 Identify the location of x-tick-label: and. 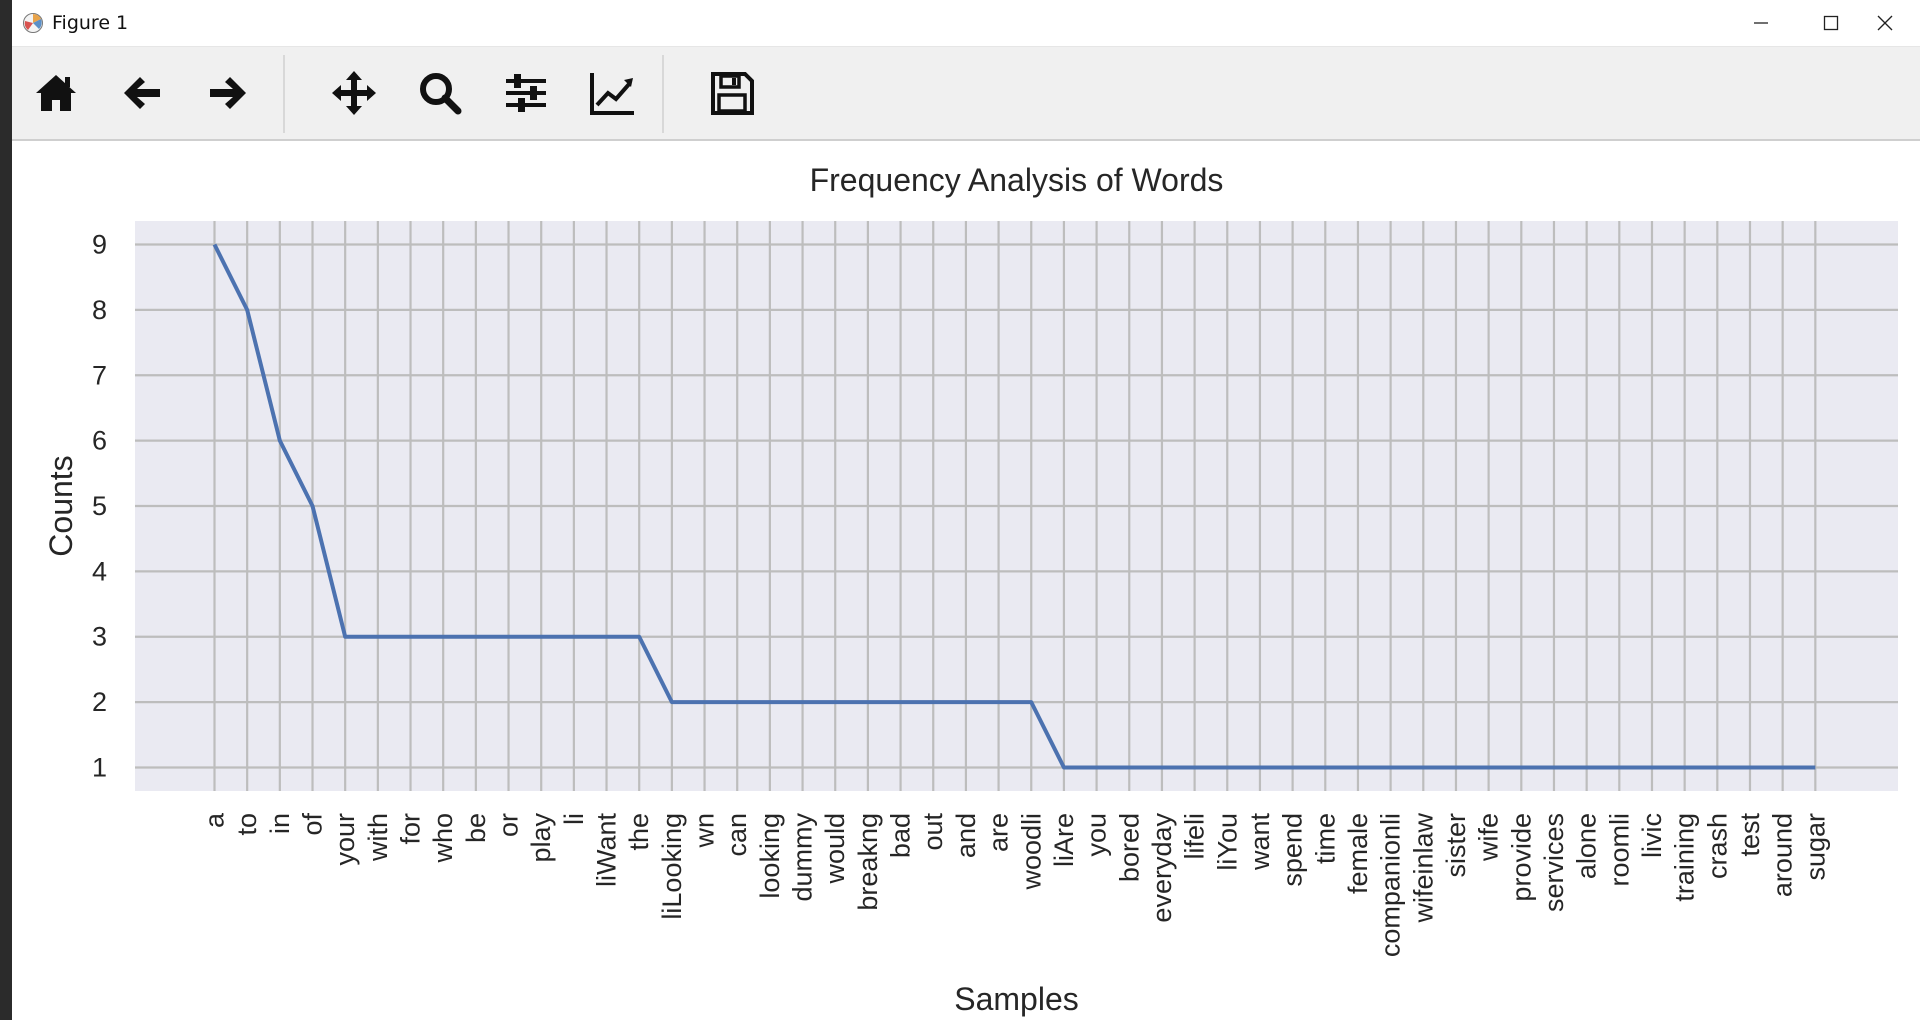
(966, 835).